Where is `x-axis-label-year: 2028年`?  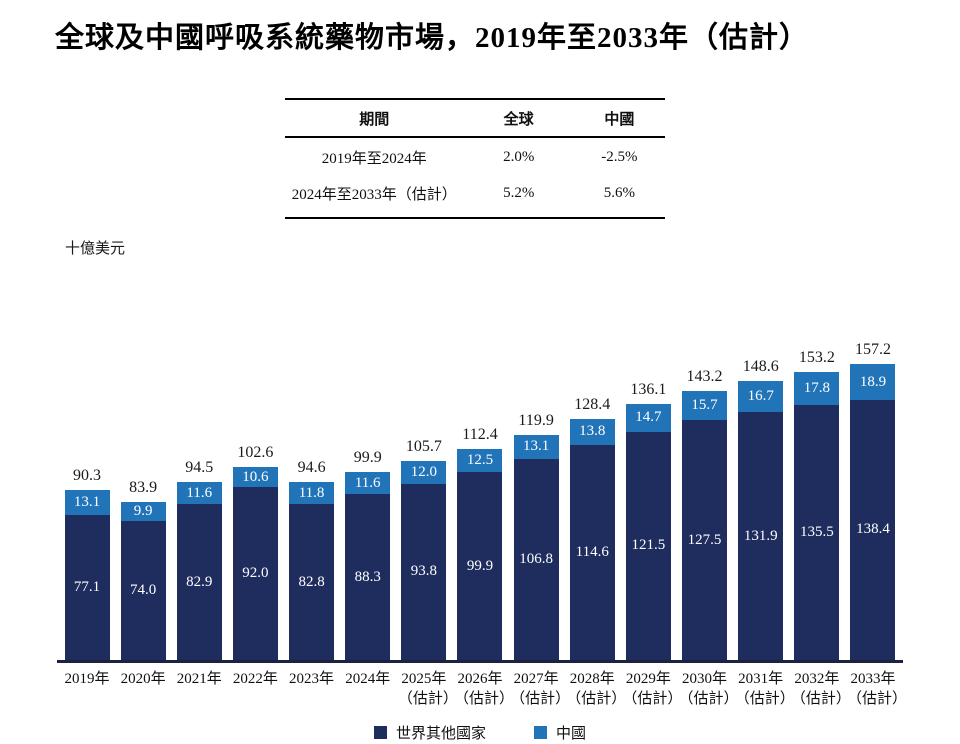 x-axis-label-year: 2028年 is located at coordinates (592, 679).